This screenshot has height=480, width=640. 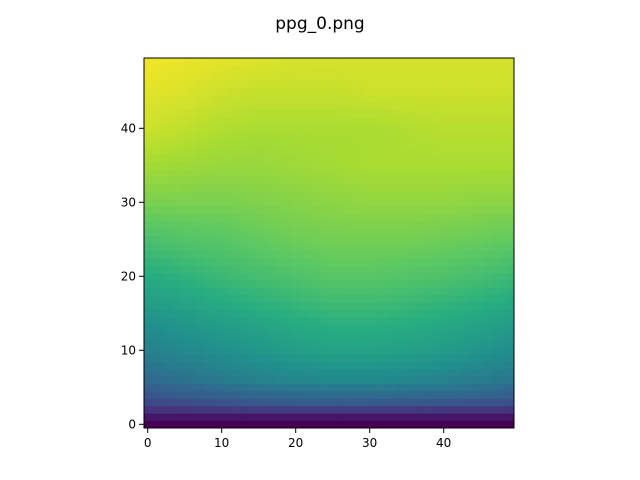 I want to click on chart-title: ppg_0.png, so click(x=319, y=24).